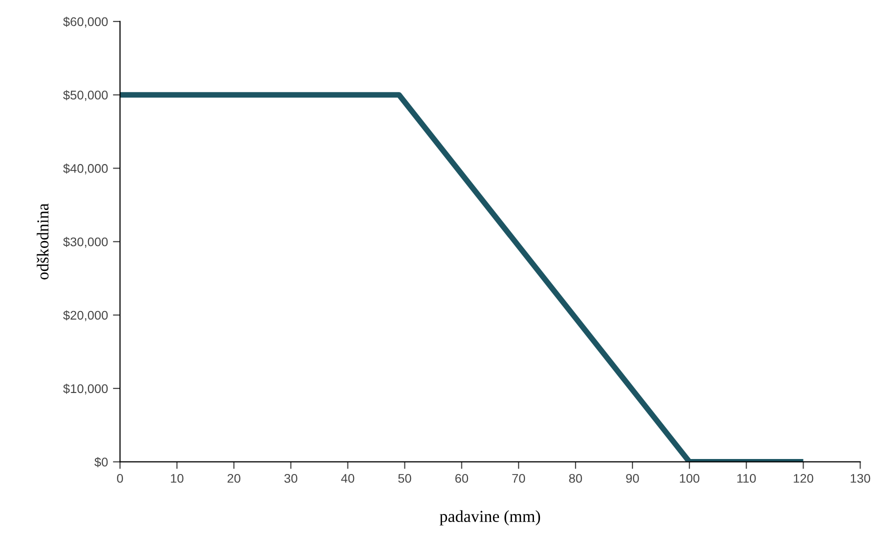  What do you see at coordinates (85, 22) in the screenshot?
I see `y-tick-label: $60,000` at bounding box center [85, 22].